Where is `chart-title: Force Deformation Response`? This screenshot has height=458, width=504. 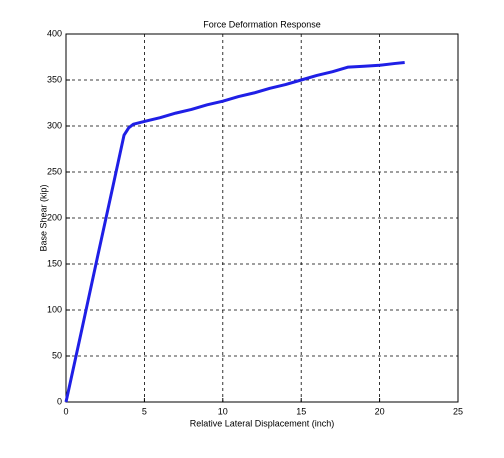 chart-title: Force Deformation Response is located at coordinates (262, 24).